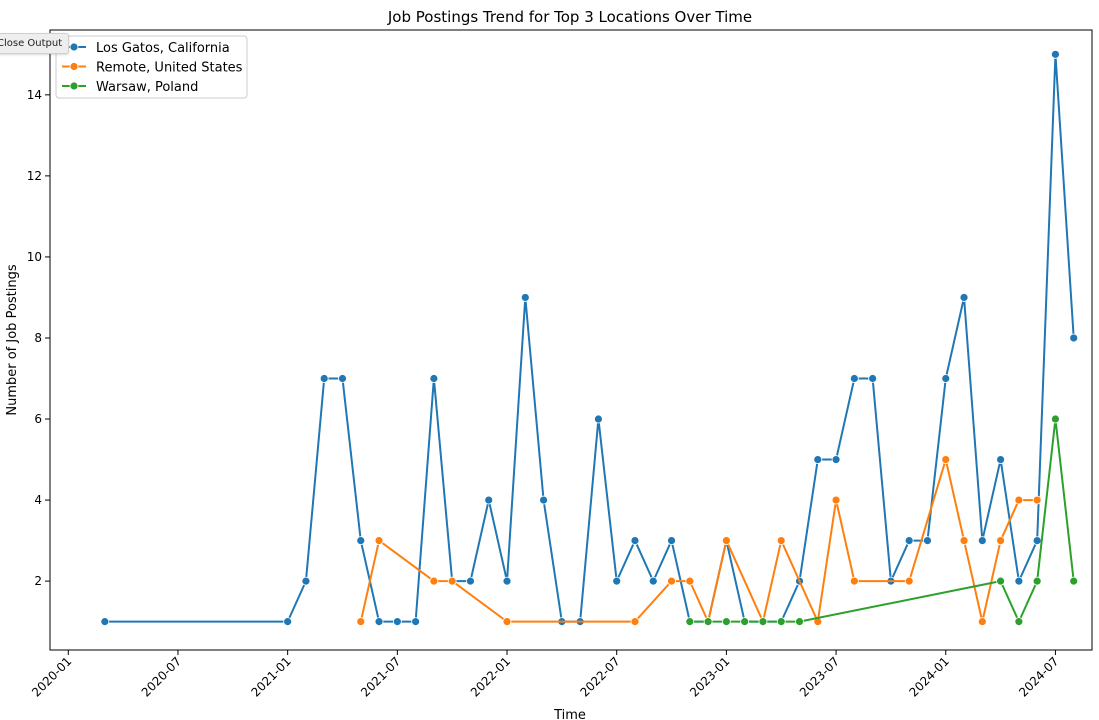 This screenshot has width=1099, height=720. I want to click on legend-item: Remote, United States, so click(152, 68).